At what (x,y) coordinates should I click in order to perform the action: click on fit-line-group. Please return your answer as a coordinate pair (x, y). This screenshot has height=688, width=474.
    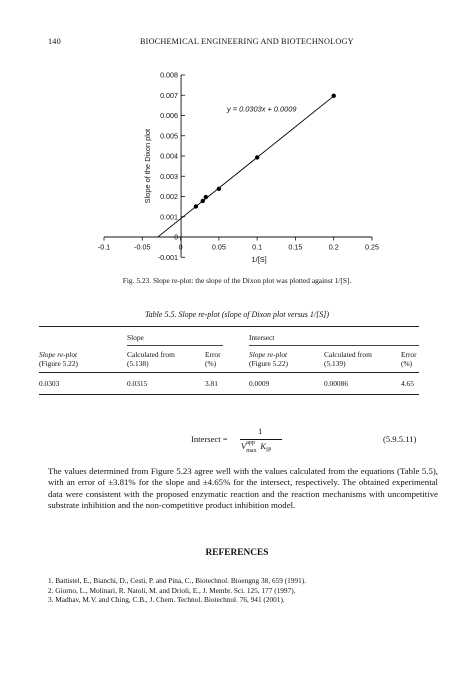
    Looking at the image, I should click on (245, 166).